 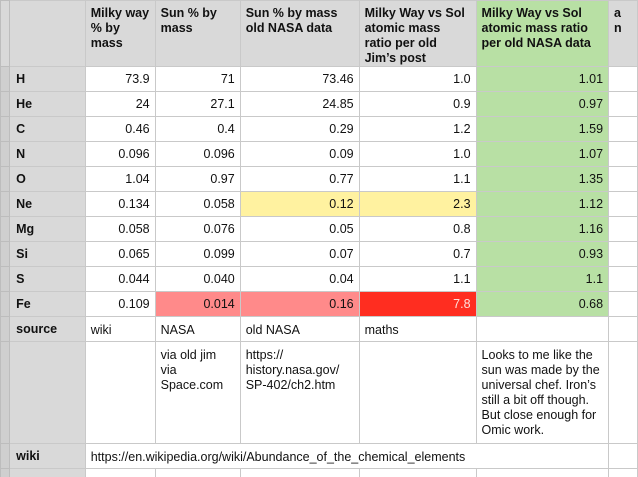 What do you see at coordinates (542, 79) in the screenshot?
I see `cell-ratio: 1.01` at bounding box center [542, 79].